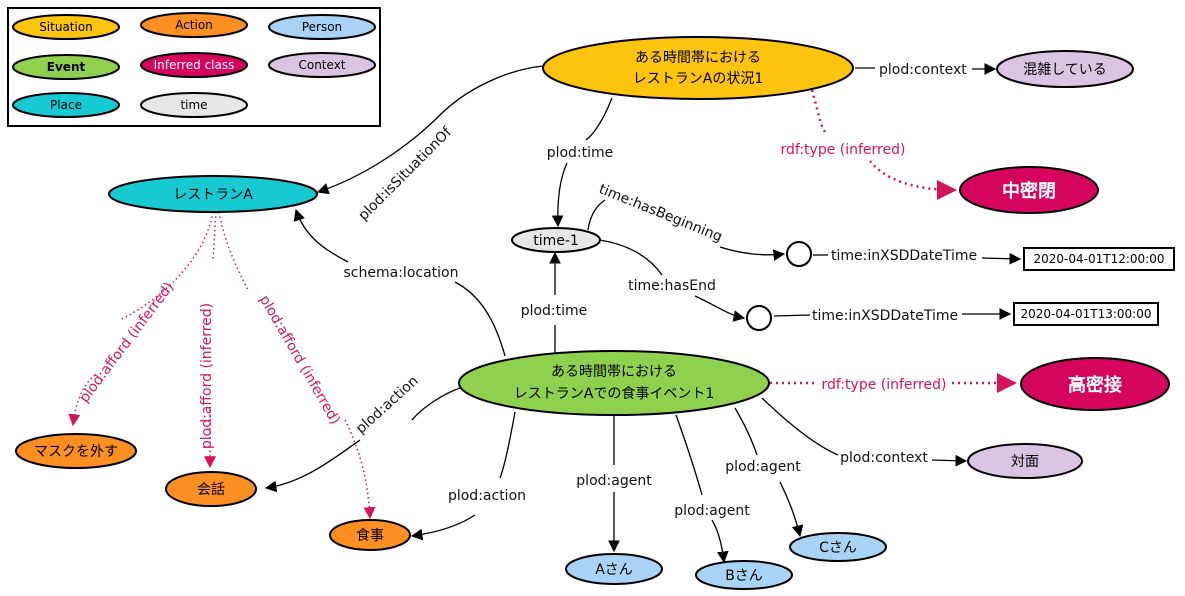  I want to click on legend-situation-swatch, so click(66, 27).